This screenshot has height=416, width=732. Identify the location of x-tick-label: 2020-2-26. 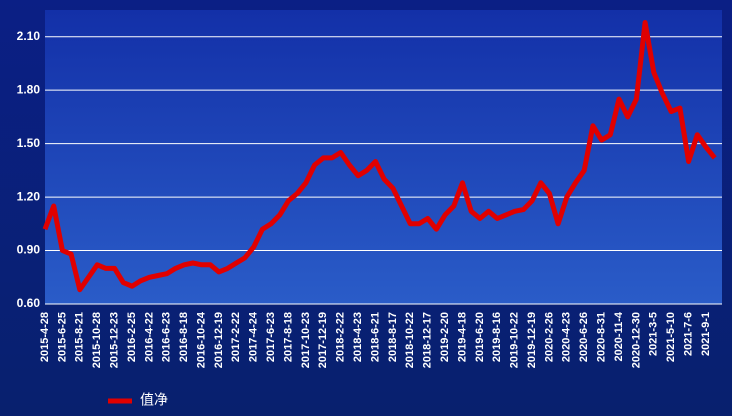
(549, 337).